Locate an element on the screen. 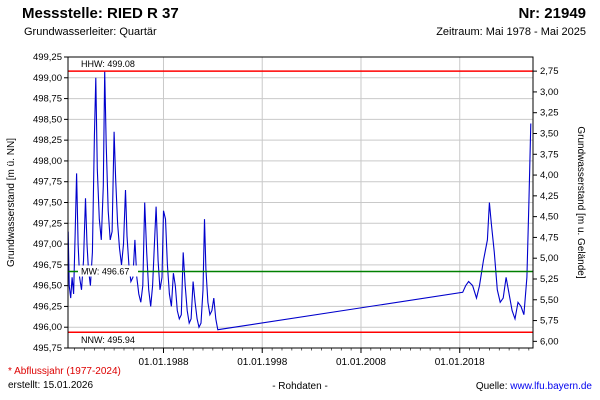 This screenshot has width=600, height=400. source-container: Quelle: www.lfu.bayern.de is located at coordinates (534, 386).